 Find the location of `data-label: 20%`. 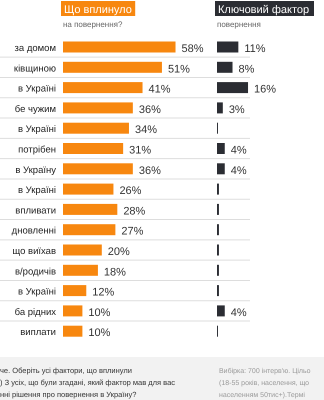

data-label: 20% is located at coordinates (119, 252).